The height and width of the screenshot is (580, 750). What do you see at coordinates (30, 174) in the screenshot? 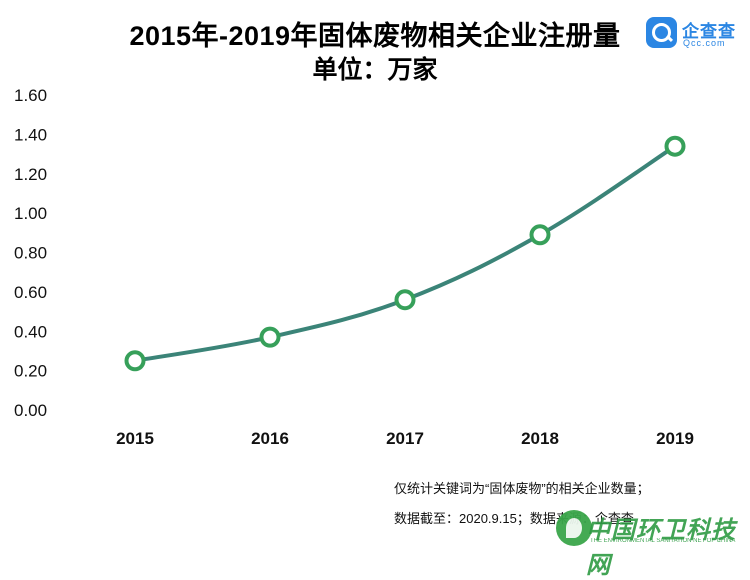
I see `y-tick-label: 1.20` at bounding box center [30, 174].